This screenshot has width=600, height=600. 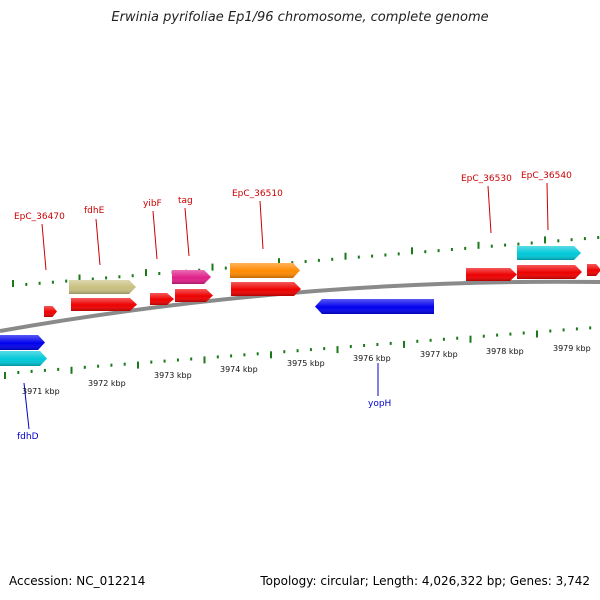 I want to click on scale-label: 3976 kbp, so click(x=372, y=358).